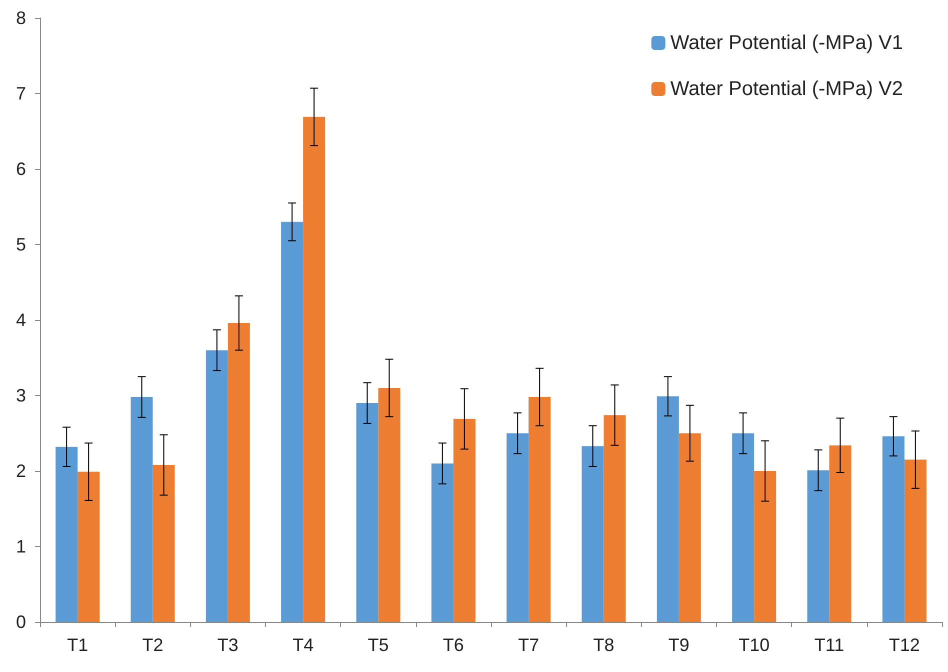 Image resolution: width=948 pixels, height=672 pixels. What do you see at coordinates (453, 645) in the screenshot?
I see `x-tick-label: T6` at bounding box center [453, 645].